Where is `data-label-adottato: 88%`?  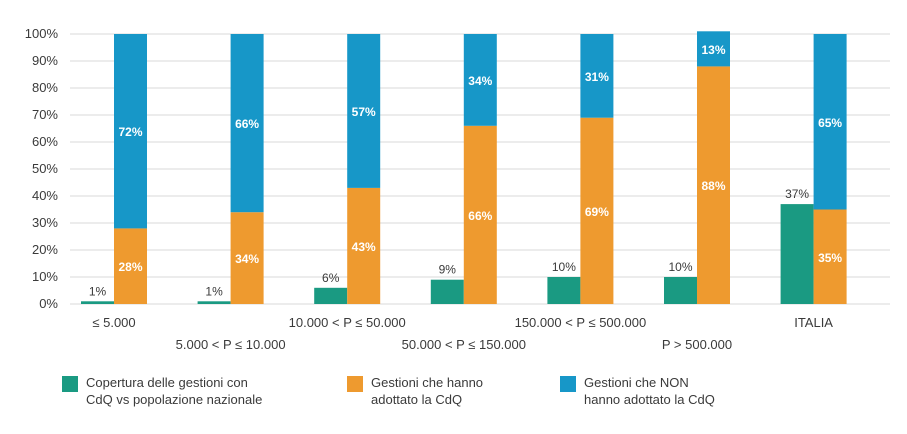 data-label-adottato: 88% is located at coordinates (713, 186).